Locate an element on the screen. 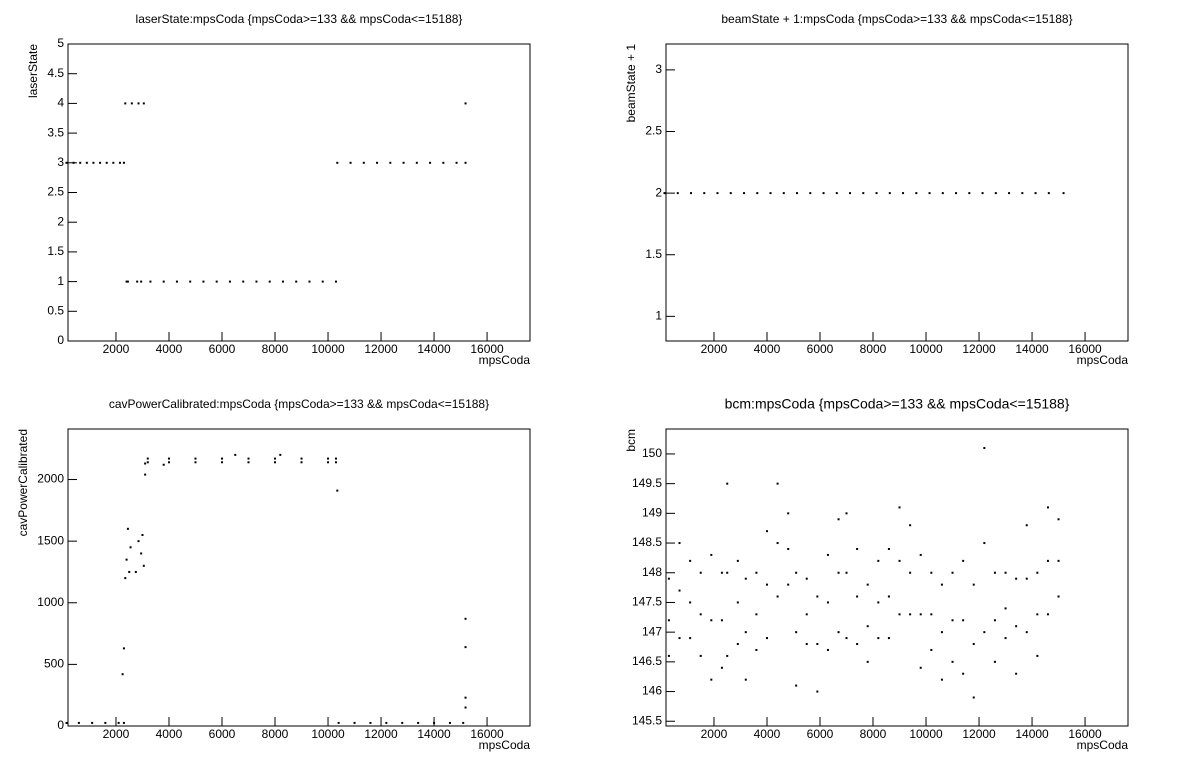 This screenshot has height=772, width=1196. y-tick-label: 0 is located at coordinates (60, 340).